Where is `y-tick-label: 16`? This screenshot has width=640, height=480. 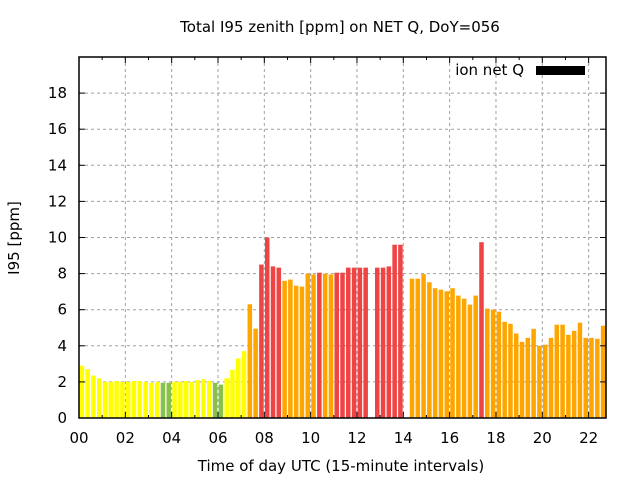
y-tick-label: 16 is located at coordinates (57, 129).